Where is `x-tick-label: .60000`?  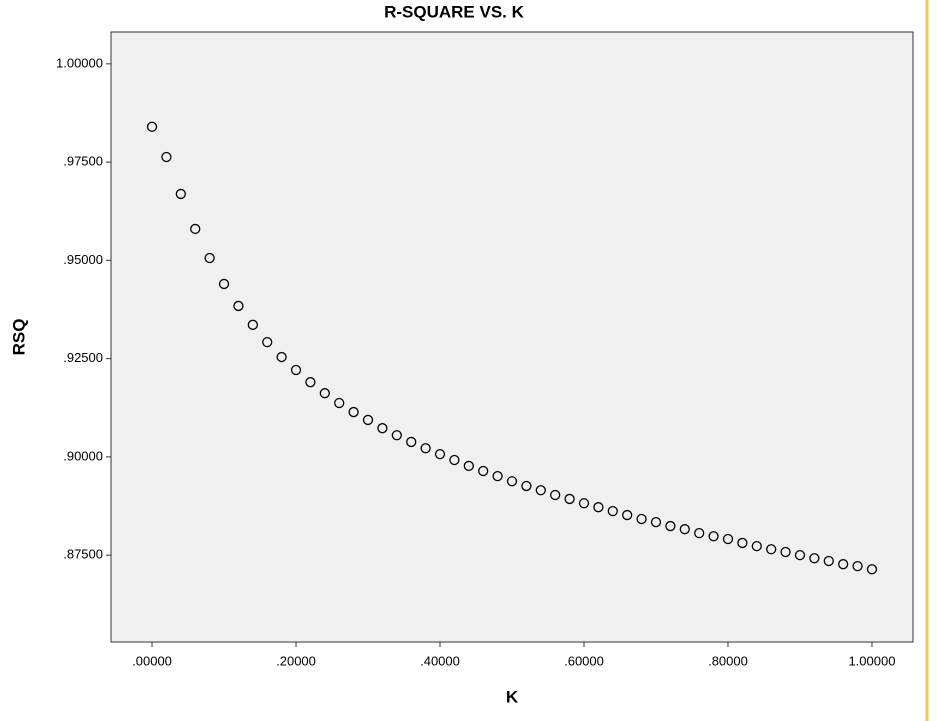
x-tick-label: .60000 is located at coordinates (584, 660).